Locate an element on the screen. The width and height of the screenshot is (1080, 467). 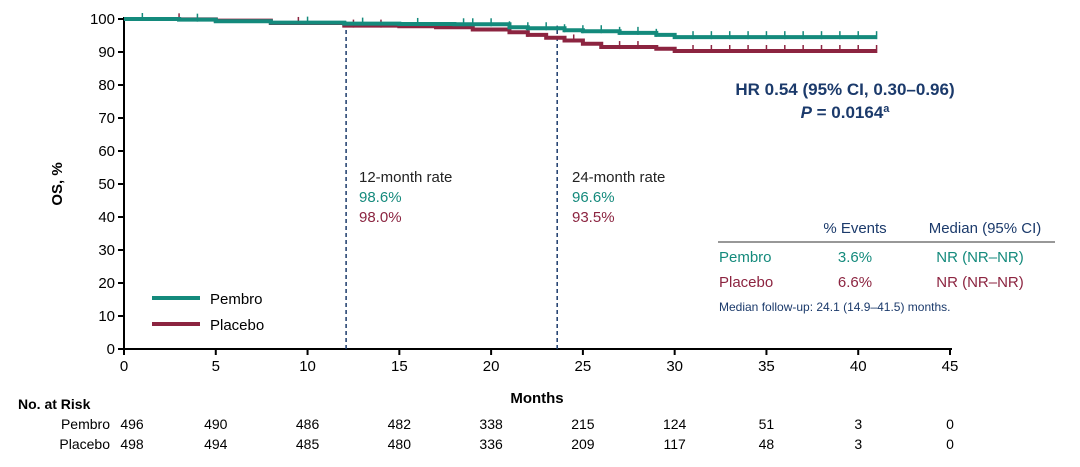
rate12-pembro: 98.6% is located at coordinates (380, 197).